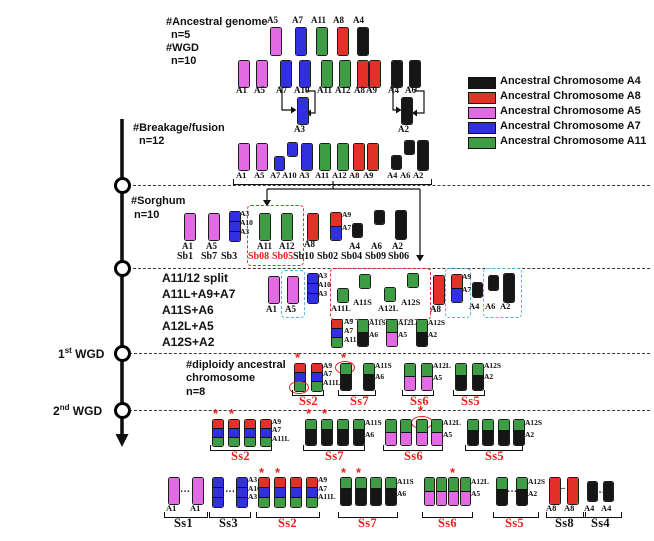 The width and height of the screenshot is (654, 541). Describe the element at coordinates (349, 321) in the screenshot. I see `chromosome-label: A9` at that location.